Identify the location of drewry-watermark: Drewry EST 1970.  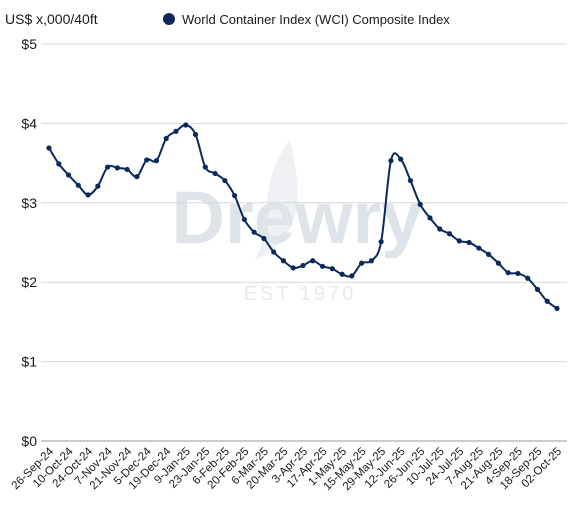
(297, 222).